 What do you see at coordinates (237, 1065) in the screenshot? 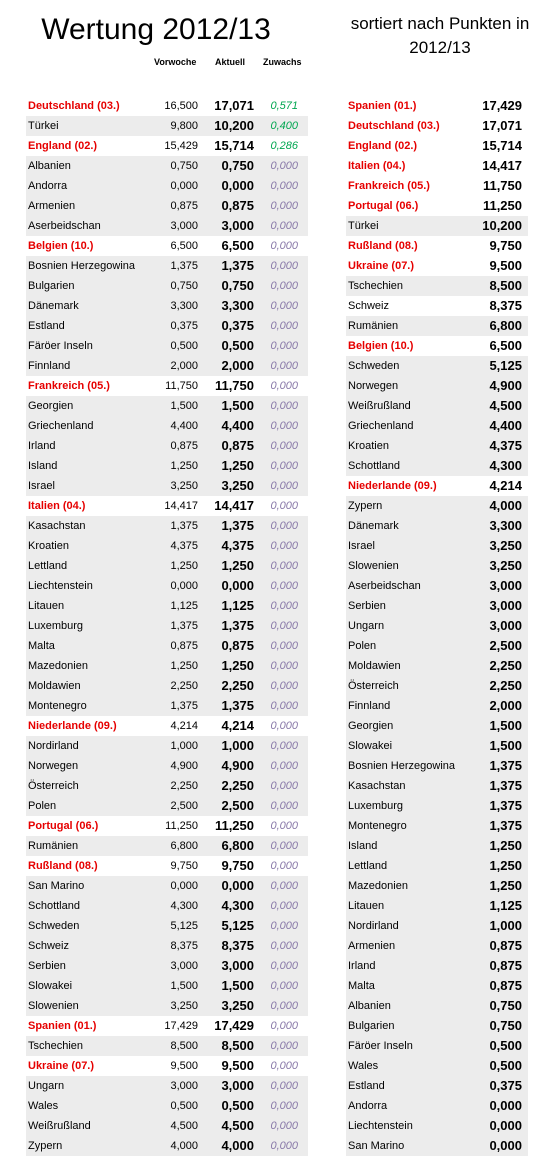
I see `current-value: 9,500` at bounding box center [237, 1065].